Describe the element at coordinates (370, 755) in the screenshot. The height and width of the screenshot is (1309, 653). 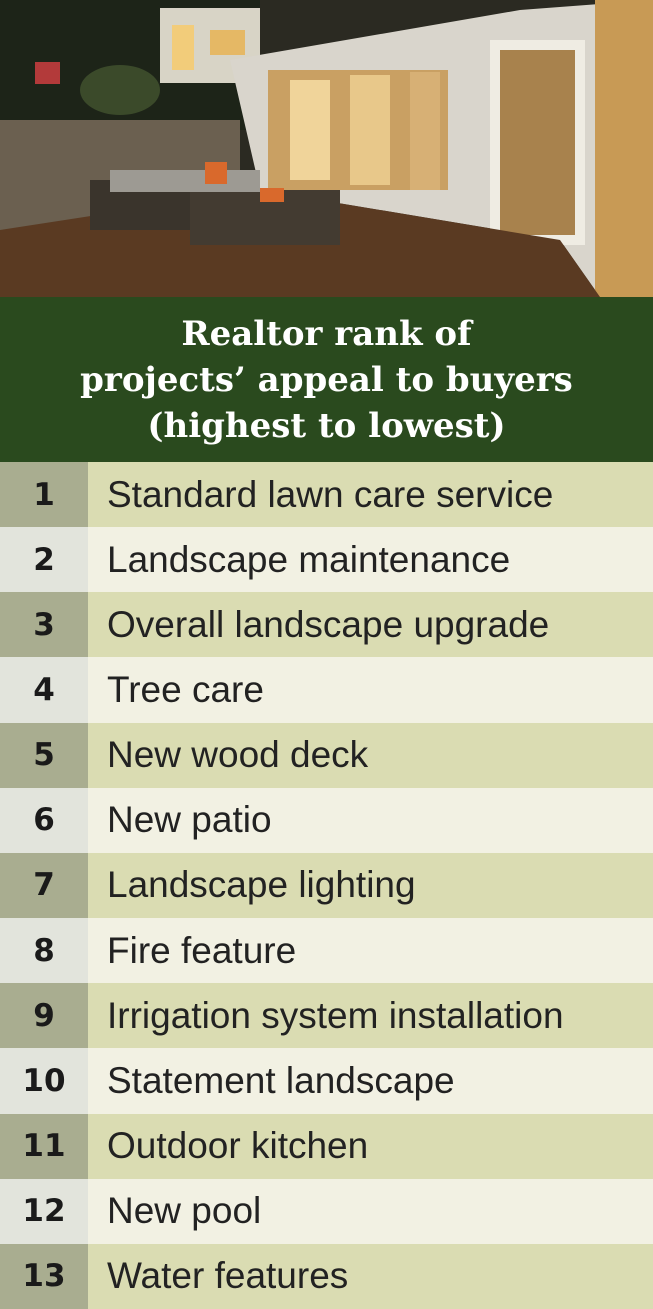
I see `project-name: New wood deck` at that location.